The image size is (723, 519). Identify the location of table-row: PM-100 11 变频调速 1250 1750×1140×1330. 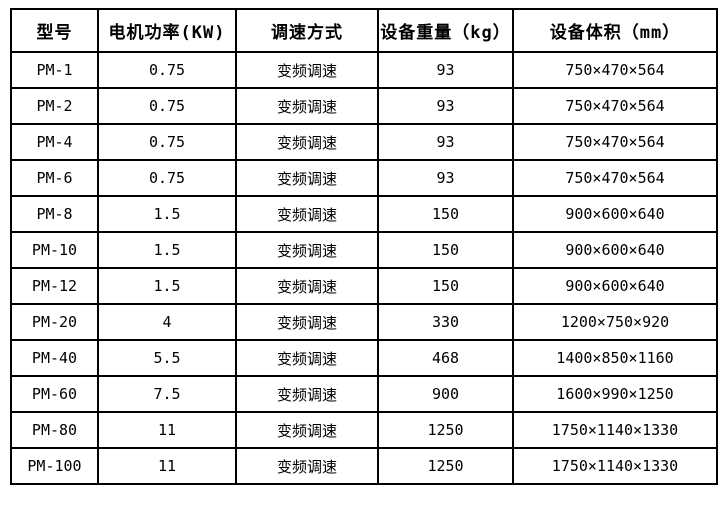
(364, 466).